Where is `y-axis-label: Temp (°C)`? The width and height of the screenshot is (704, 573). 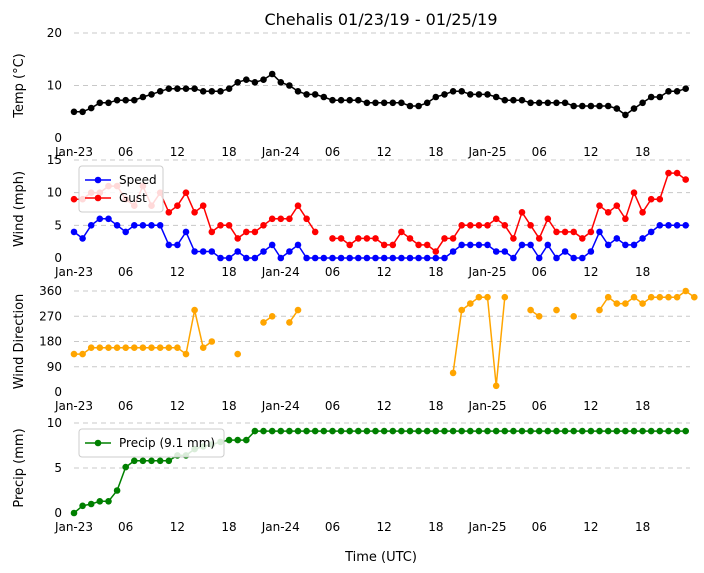 y-axis-label: Temp (°C) is located at coordinates (19, 86).